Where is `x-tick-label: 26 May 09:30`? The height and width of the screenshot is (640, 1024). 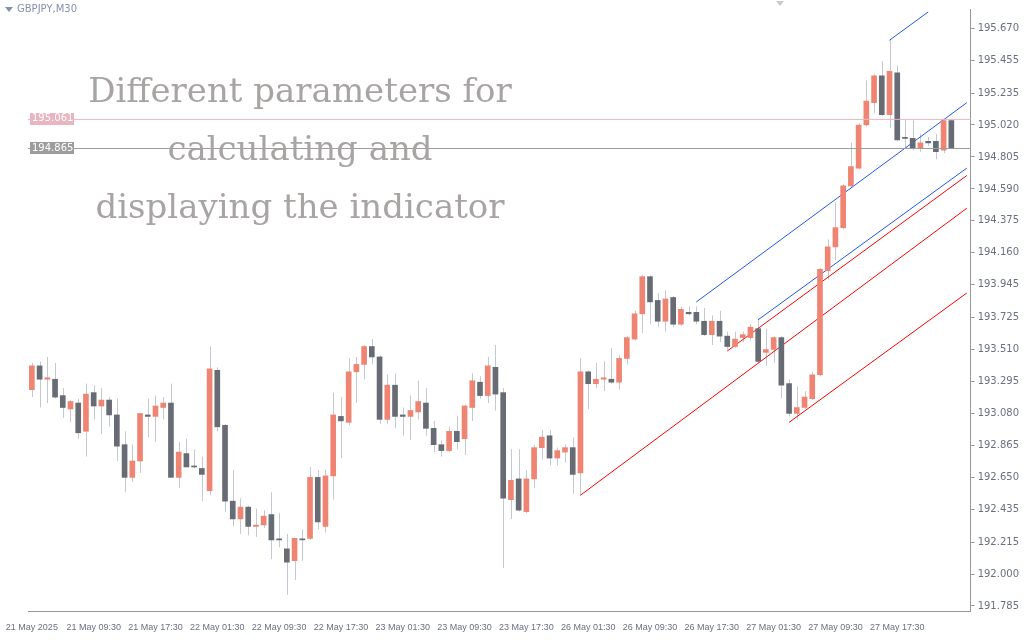
x-tick-label: 26 May 09:30 is located at coordinates (650, 627).